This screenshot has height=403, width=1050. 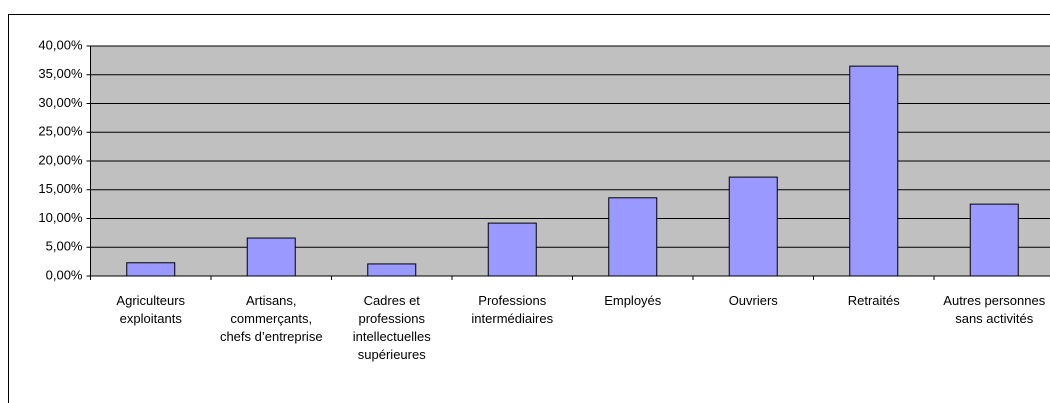 What do you see at coordinates (64, 246) in the screenshot?
I see `y-tick-label: 5,00%` at bounding box center [64, 246].